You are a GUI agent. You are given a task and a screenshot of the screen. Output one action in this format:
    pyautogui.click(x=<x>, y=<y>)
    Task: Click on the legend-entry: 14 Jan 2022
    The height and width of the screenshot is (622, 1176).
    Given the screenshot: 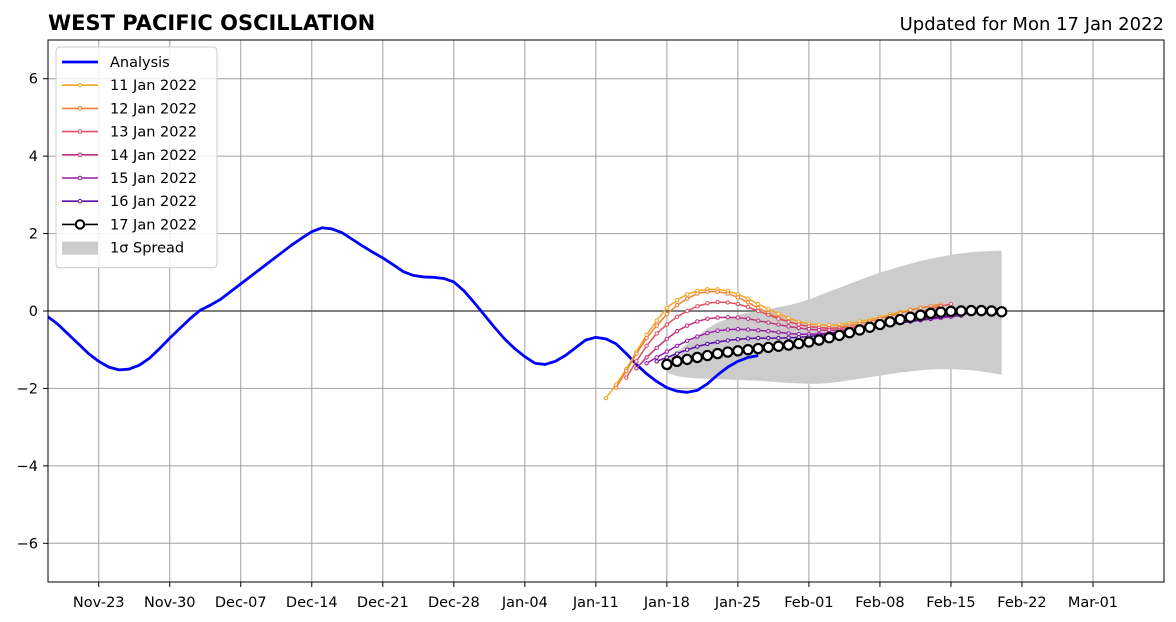 What is the action you would take?
    pyautogui.click(x=129, y=156)
    